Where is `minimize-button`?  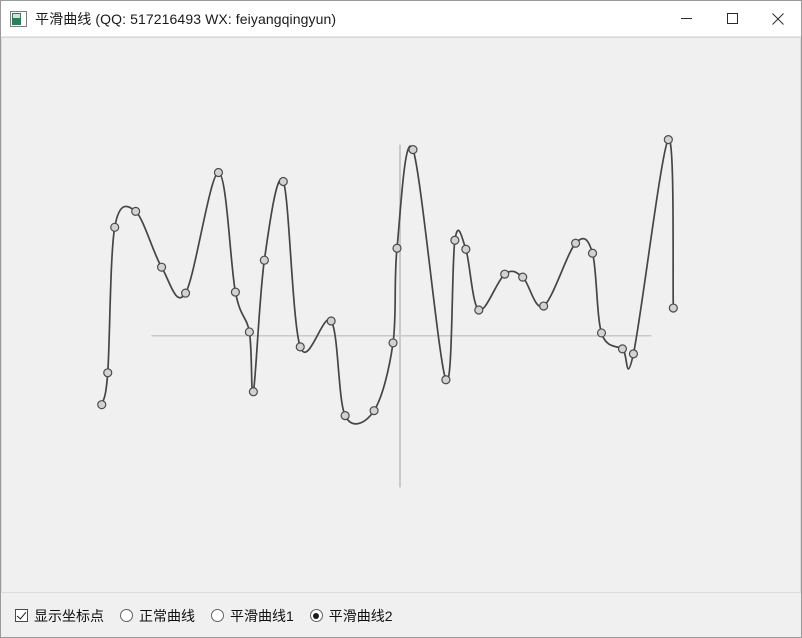
minimize-button is located at coordinates (686, 18).